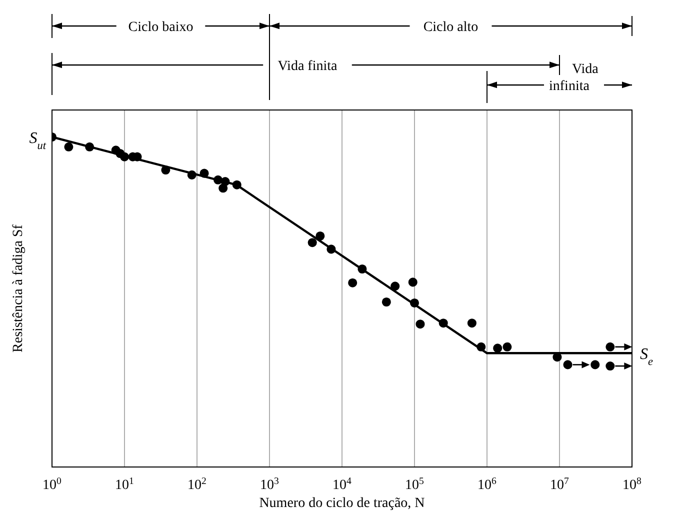 Image resolution: width=675 pixels, height=521 pixels. Describe the element at coordinates (52, 484) in the screenshot. I see `x-tick-label: 10$^{0}$` at that location.